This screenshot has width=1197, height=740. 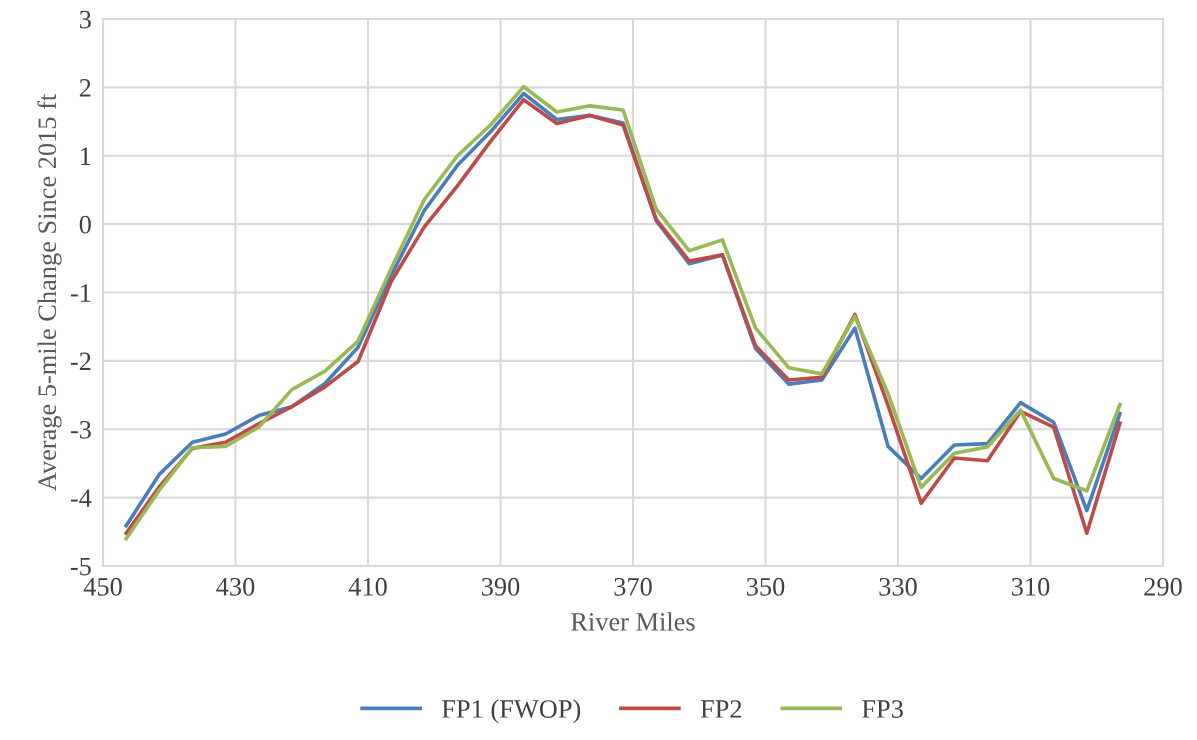 What do you see at coordinates (1163, 586) in the screenshot?
I see `x-tick-label: 290` at bounding box center [1163, 586].